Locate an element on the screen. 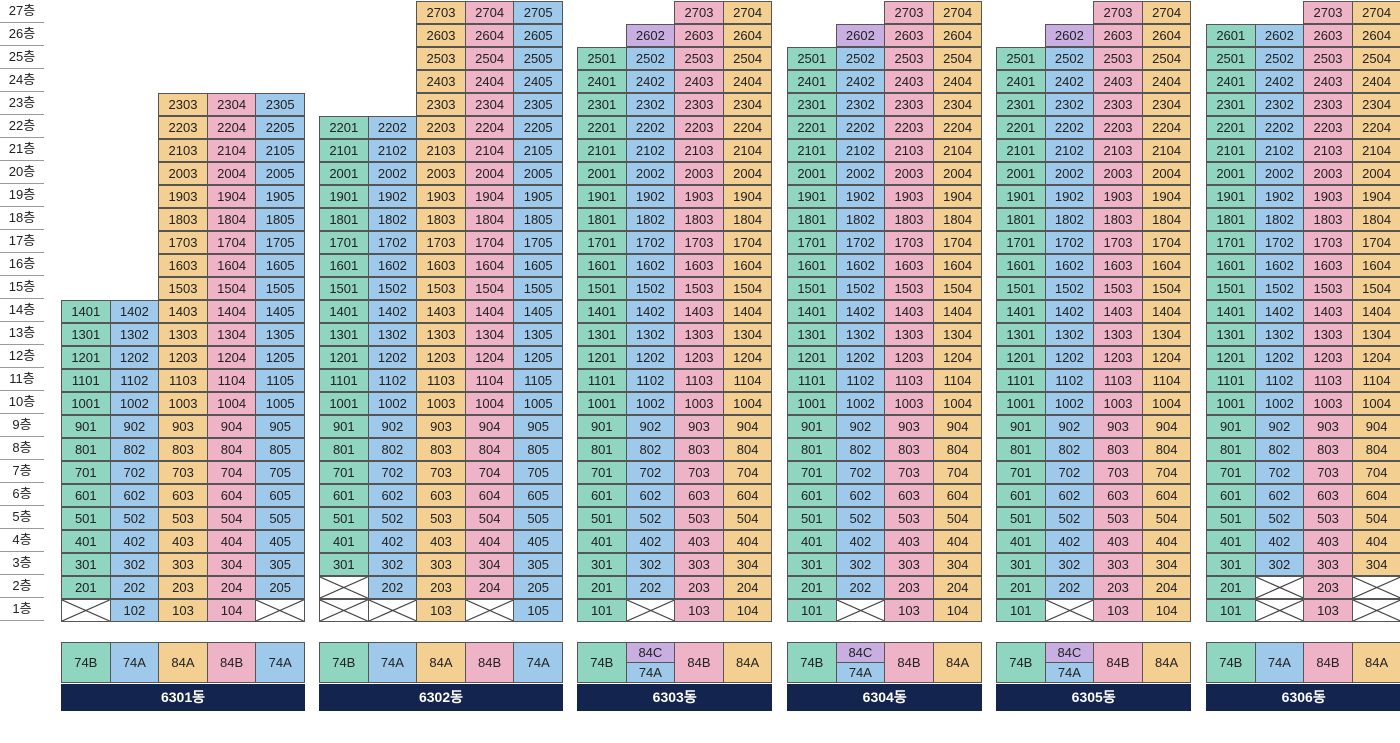 This screenshot has width=1400, height=743. unit-cell: 2105 is located at coordinates (280, 150).